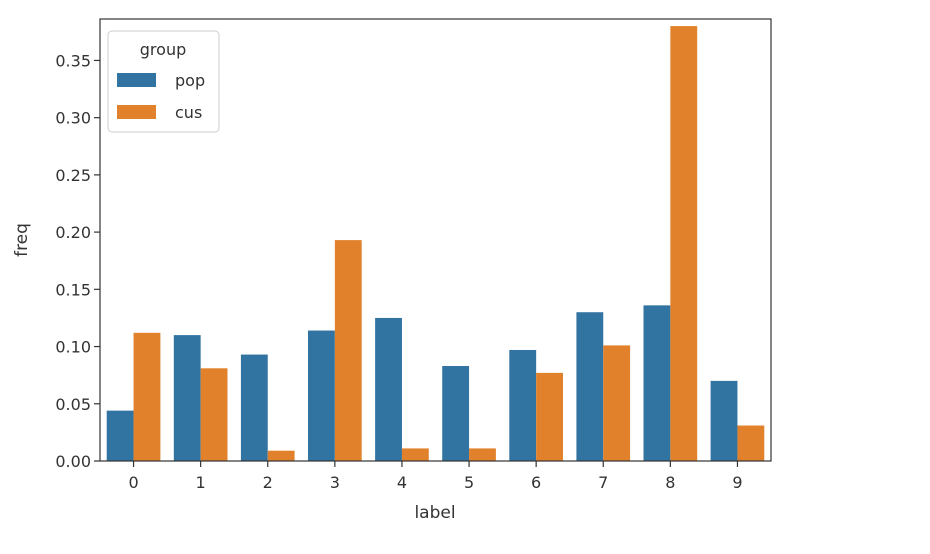 This screenshot has width=930, height=554. What do you see at coordinates (536, 482) in the screenshot?
I see `x-tick-label: 6` at bounding box center [536, 482].